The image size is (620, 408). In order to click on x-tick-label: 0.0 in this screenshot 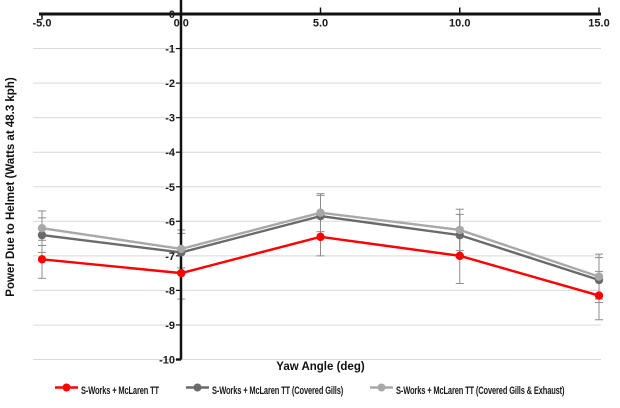, I will do `click(181, 24)`.